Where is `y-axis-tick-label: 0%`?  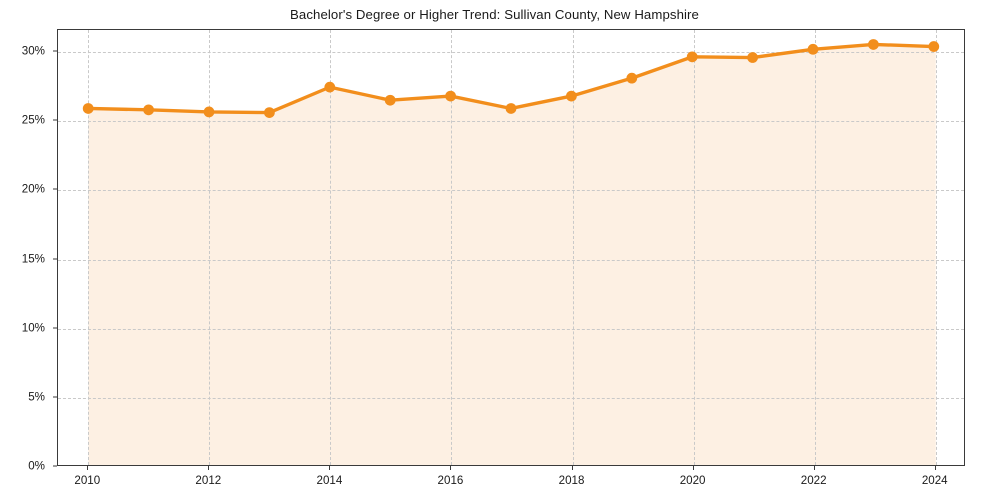 y-axis-tick-label: 0% is located at coordinates (36, 466).